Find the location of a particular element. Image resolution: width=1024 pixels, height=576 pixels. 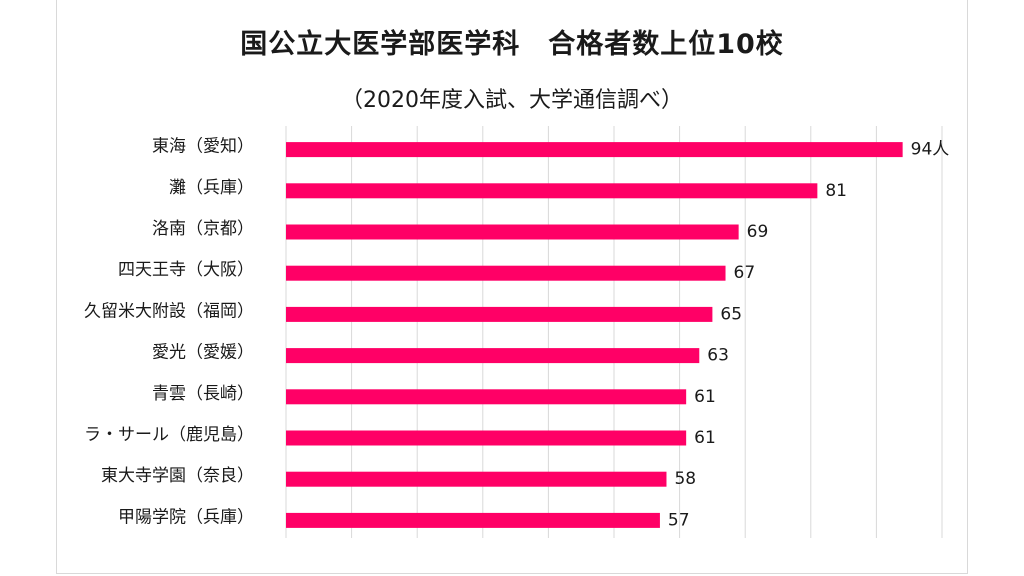

category-label: 灘（兵庫） is located at coordinates (211, 188).